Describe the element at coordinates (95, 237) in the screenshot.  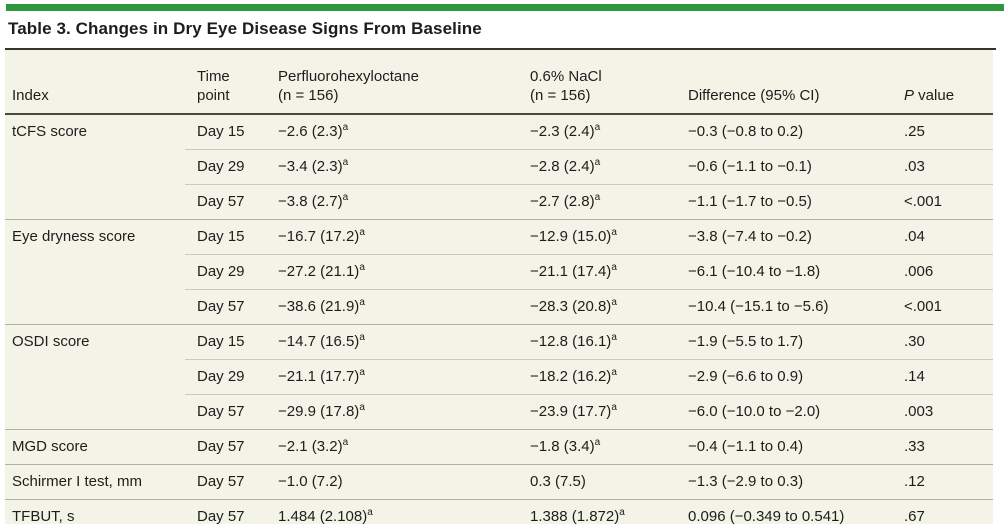
I see `cell-index: Eye dryness score` at that location.